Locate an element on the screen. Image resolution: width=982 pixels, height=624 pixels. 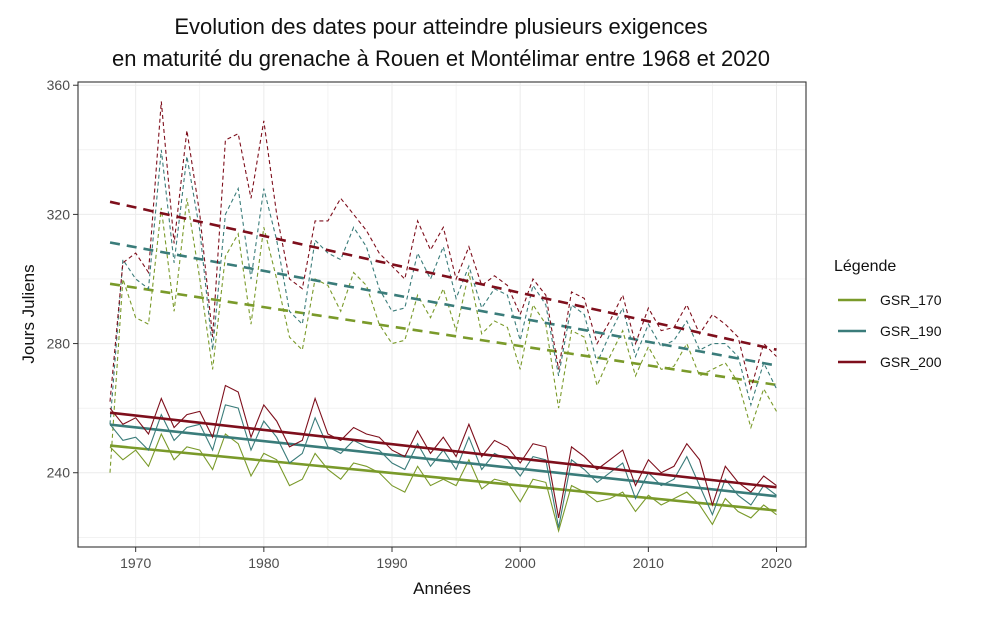
trend-line-gsr-170-solid is located at coordinates (443, 478).